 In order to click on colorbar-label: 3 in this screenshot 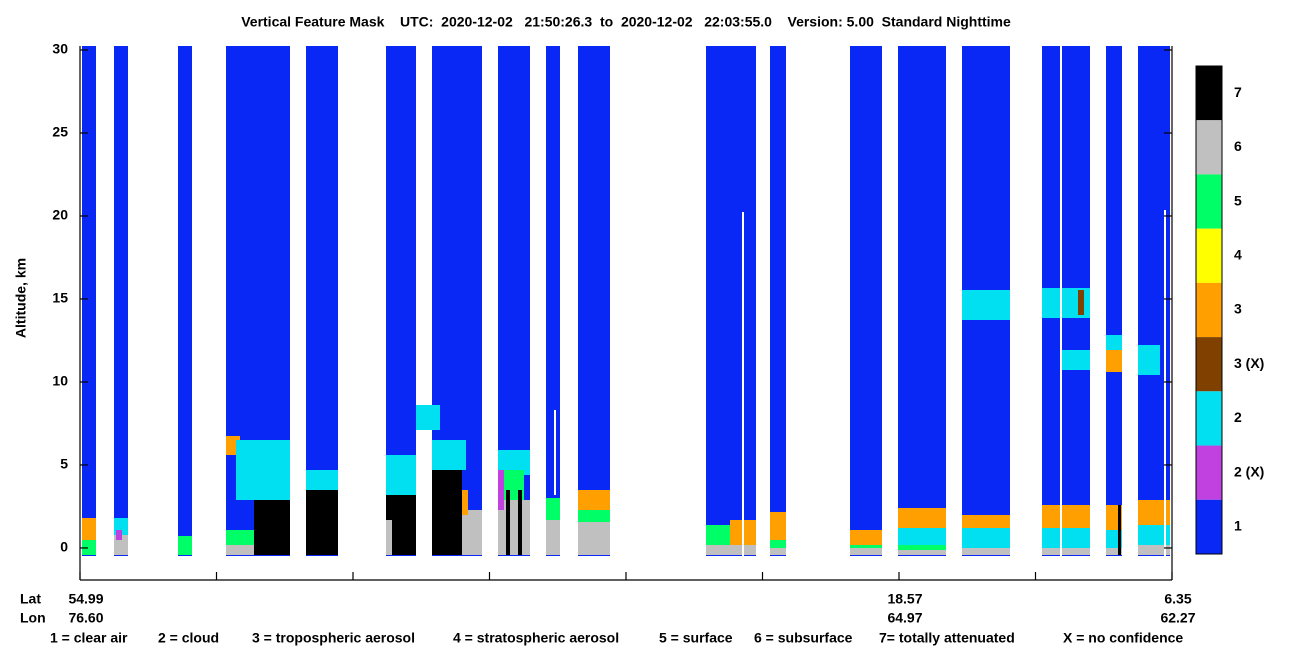, I will do `click(1238, 309)`.